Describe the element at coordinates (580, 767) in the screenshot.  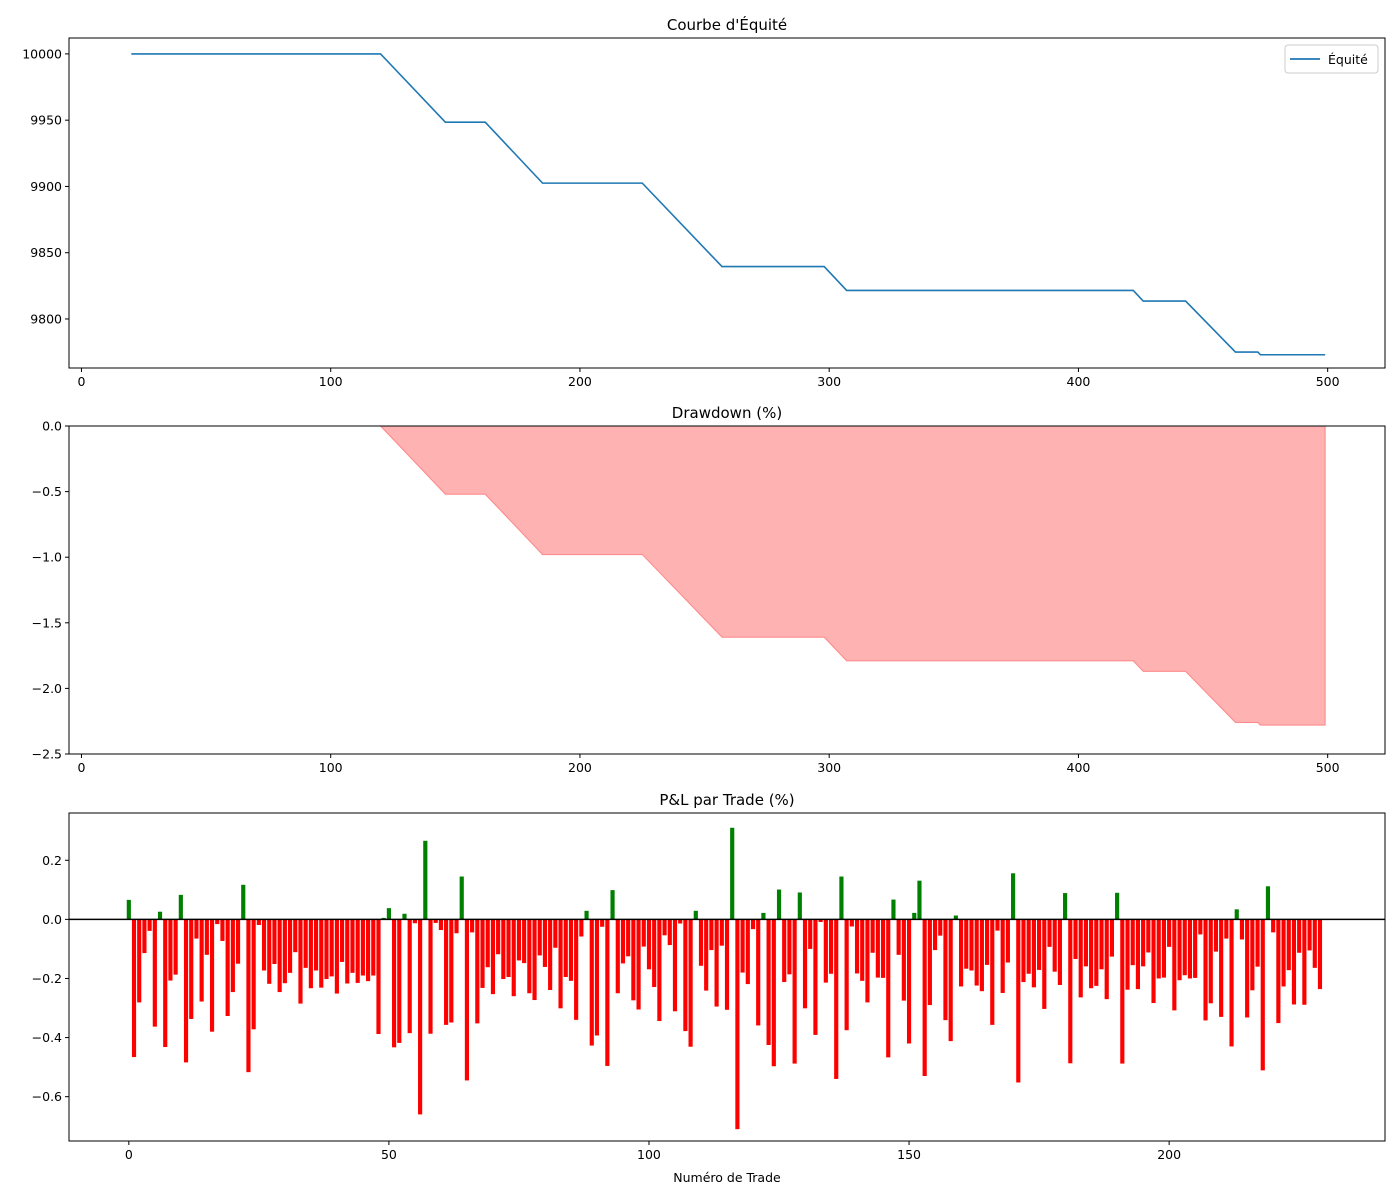
I see `x-tick-label: 200` at that location.